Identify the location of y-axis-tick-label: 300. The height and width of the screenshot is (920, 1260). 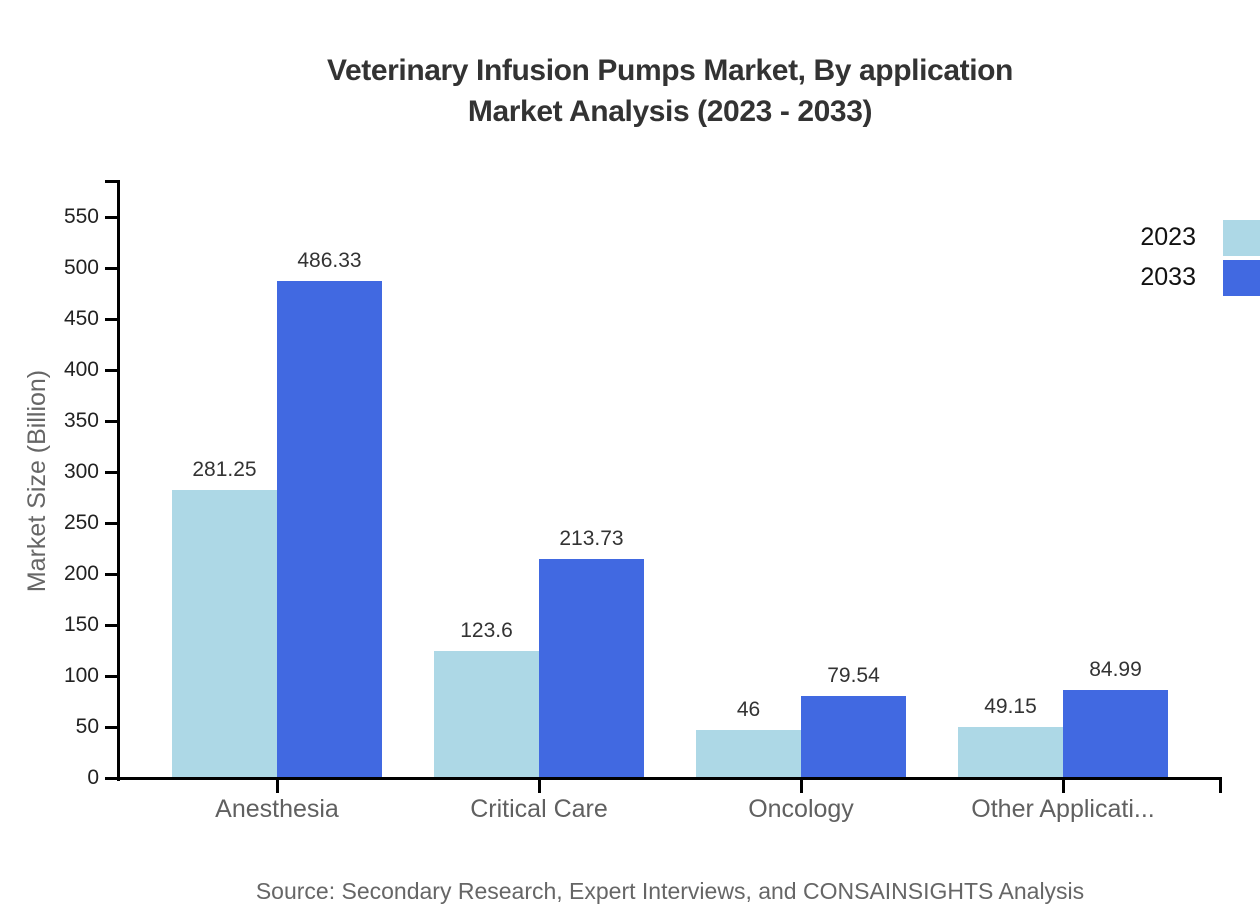
(81, 471).